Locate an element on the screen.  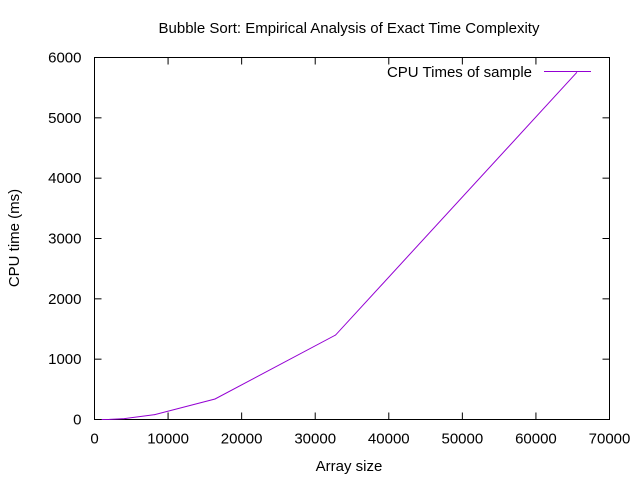
legend-label: CPU Times of sample is located at coordinates (459, 72).